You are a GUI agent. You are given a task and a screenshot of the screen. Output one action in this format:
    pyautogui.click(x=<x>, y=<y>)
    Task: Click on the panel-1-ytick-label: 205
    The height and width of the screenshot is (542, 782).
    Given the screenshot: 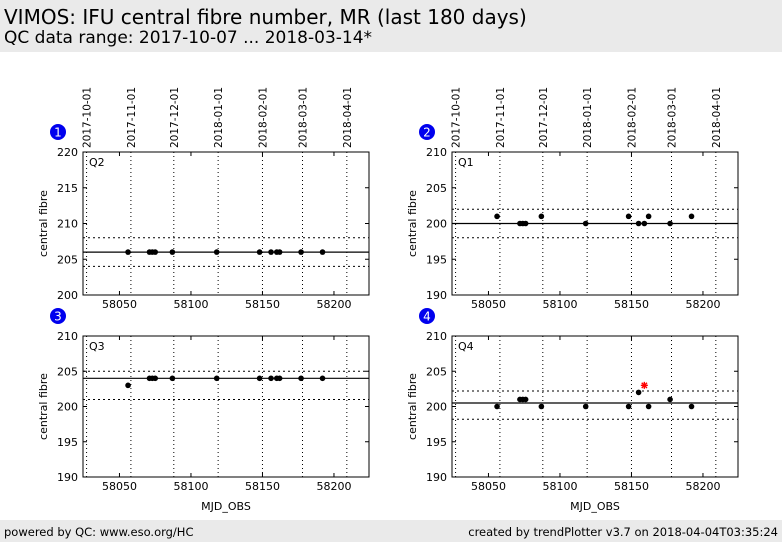 What is the action you would take?
    pyautogui.click(x=67, y=259)
    